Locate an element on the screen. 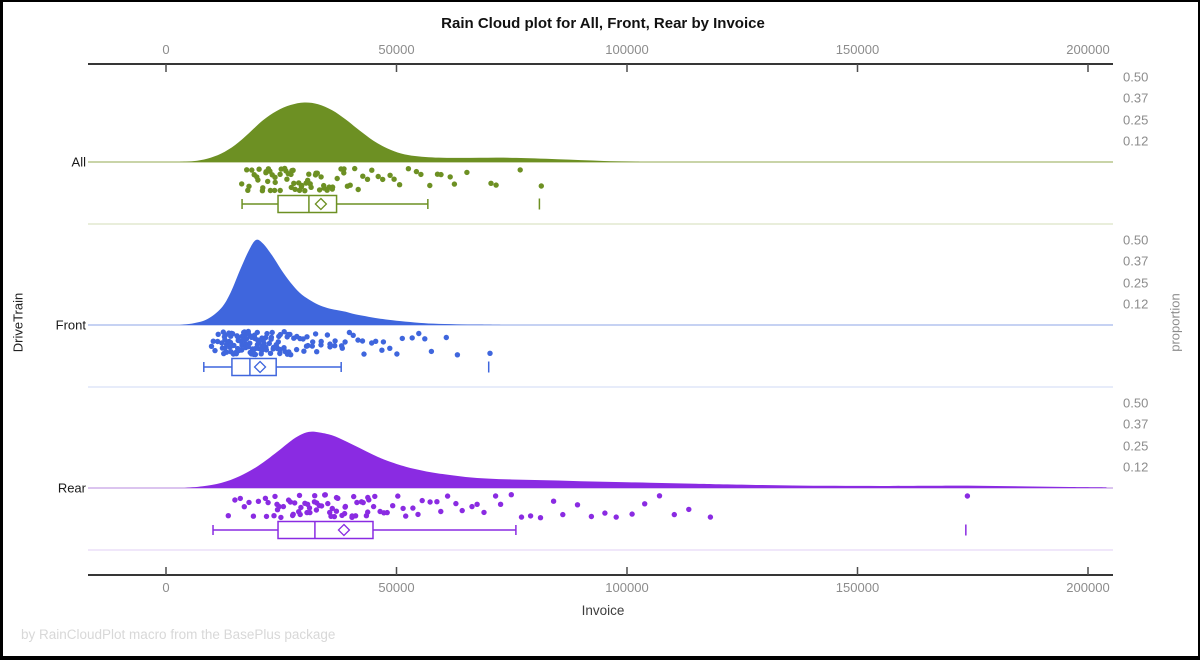 The height and width of the screenshot is (660, 1200). x-axis-label: Invoice is located at coordinates (603, 610).